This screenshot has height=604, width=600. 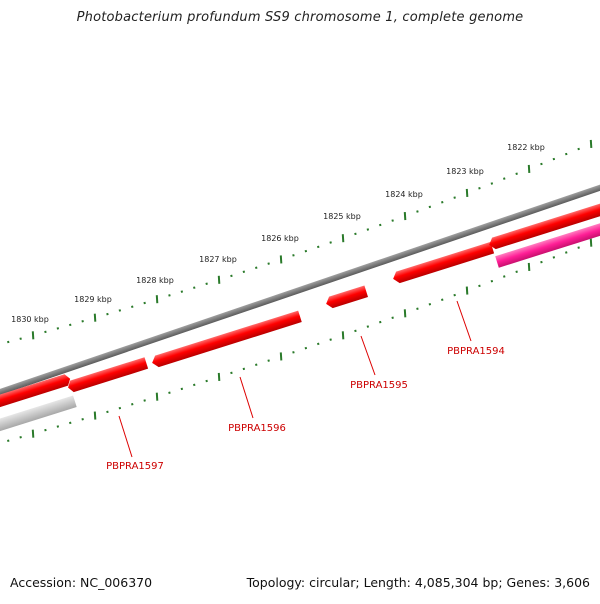 I want to click on scale-label: 1826 kbp, so click(x=280, y=238).